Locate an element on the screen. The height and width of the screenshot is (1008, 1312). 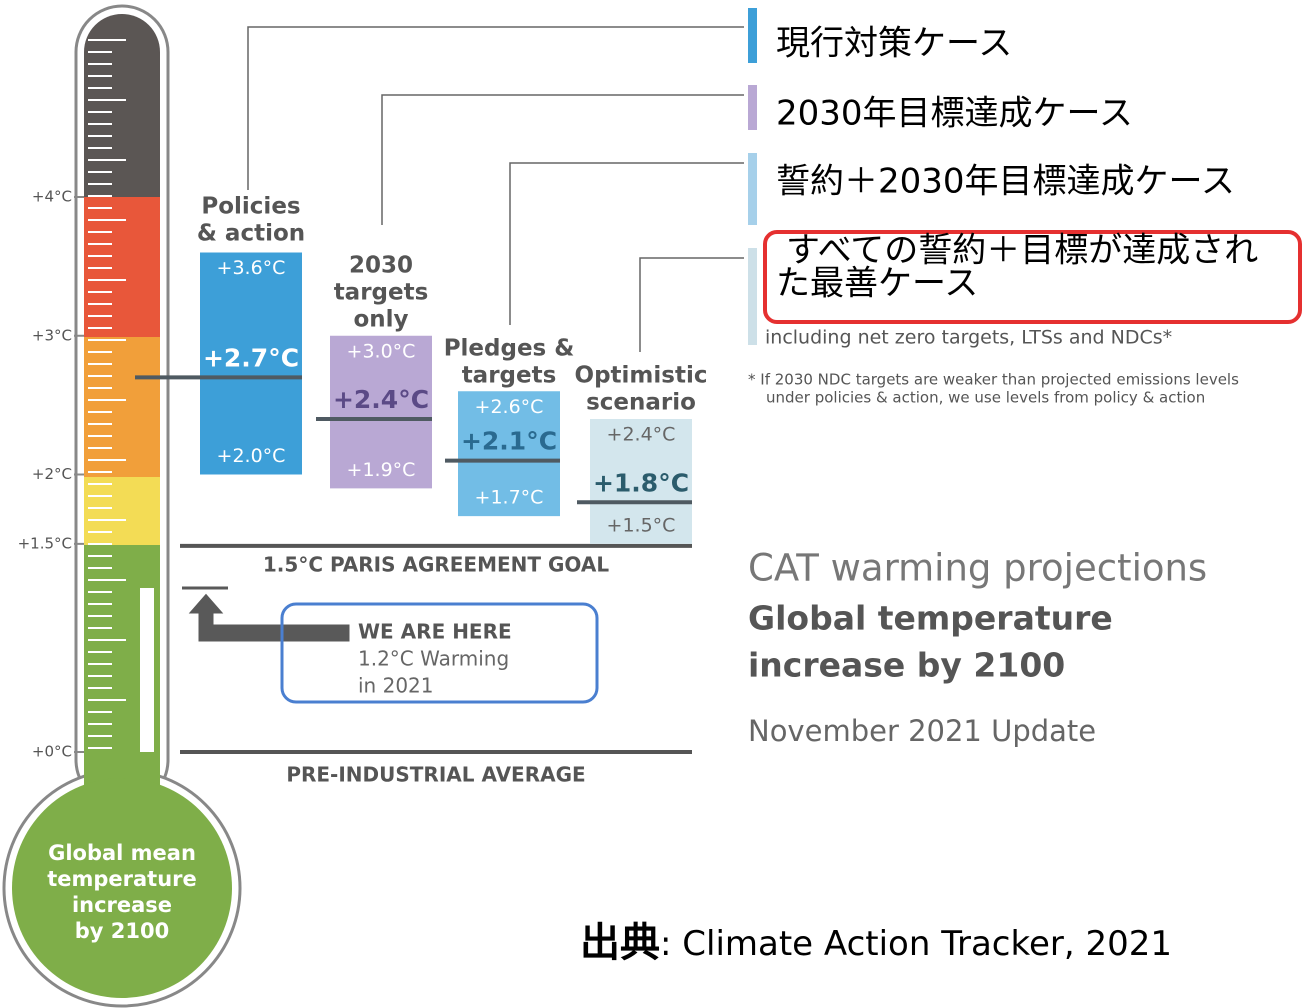
scale-label: +2°C is located at coordinates (52, 474).